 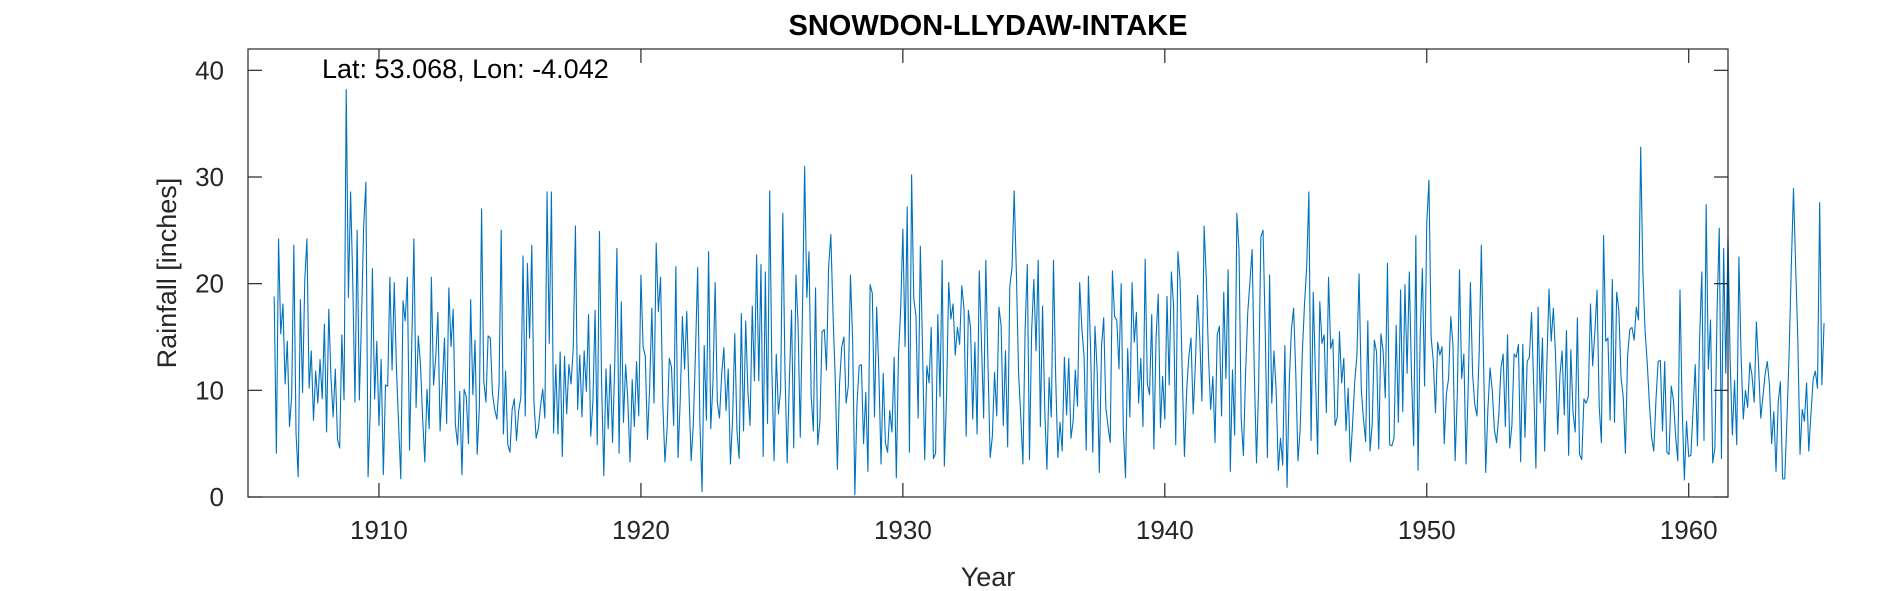 What do you see at coordinates (379, 530) in the screenshot?
I see `x-tick-label: 1910` at bounding box center [379, 530].